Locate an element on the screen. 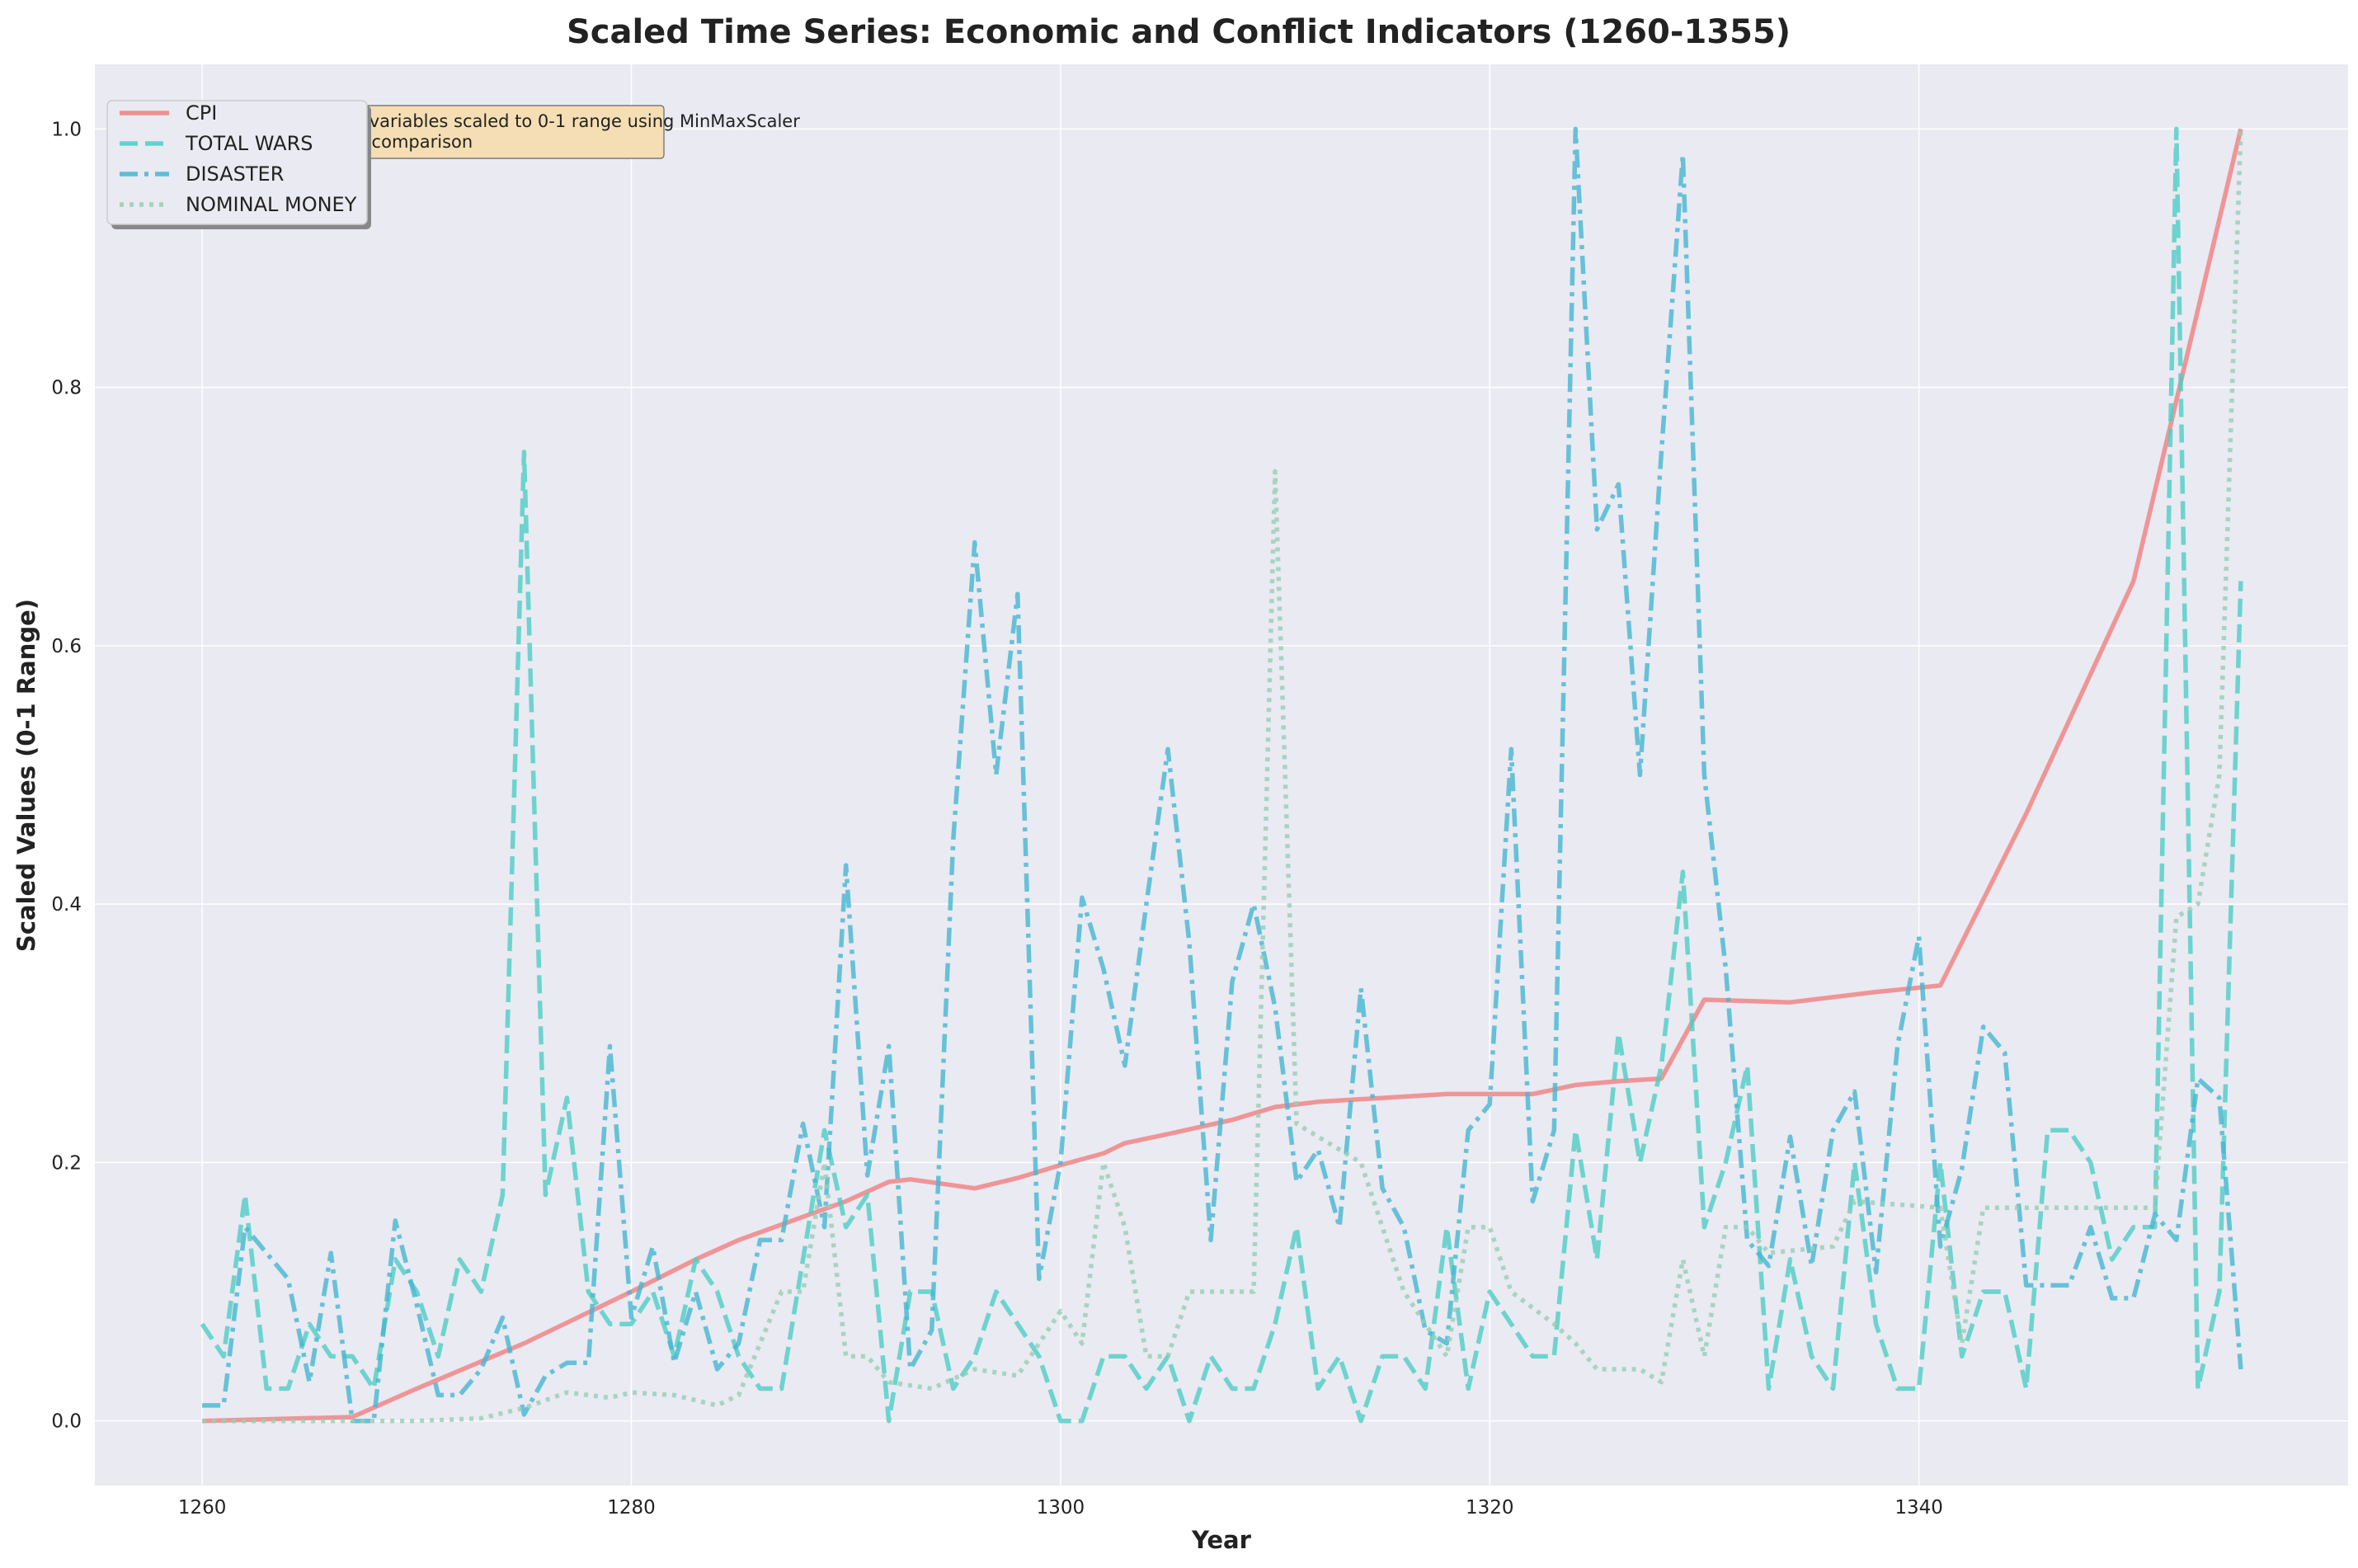  x-tick-label: 1280 is located at coordinates (631, 1508).